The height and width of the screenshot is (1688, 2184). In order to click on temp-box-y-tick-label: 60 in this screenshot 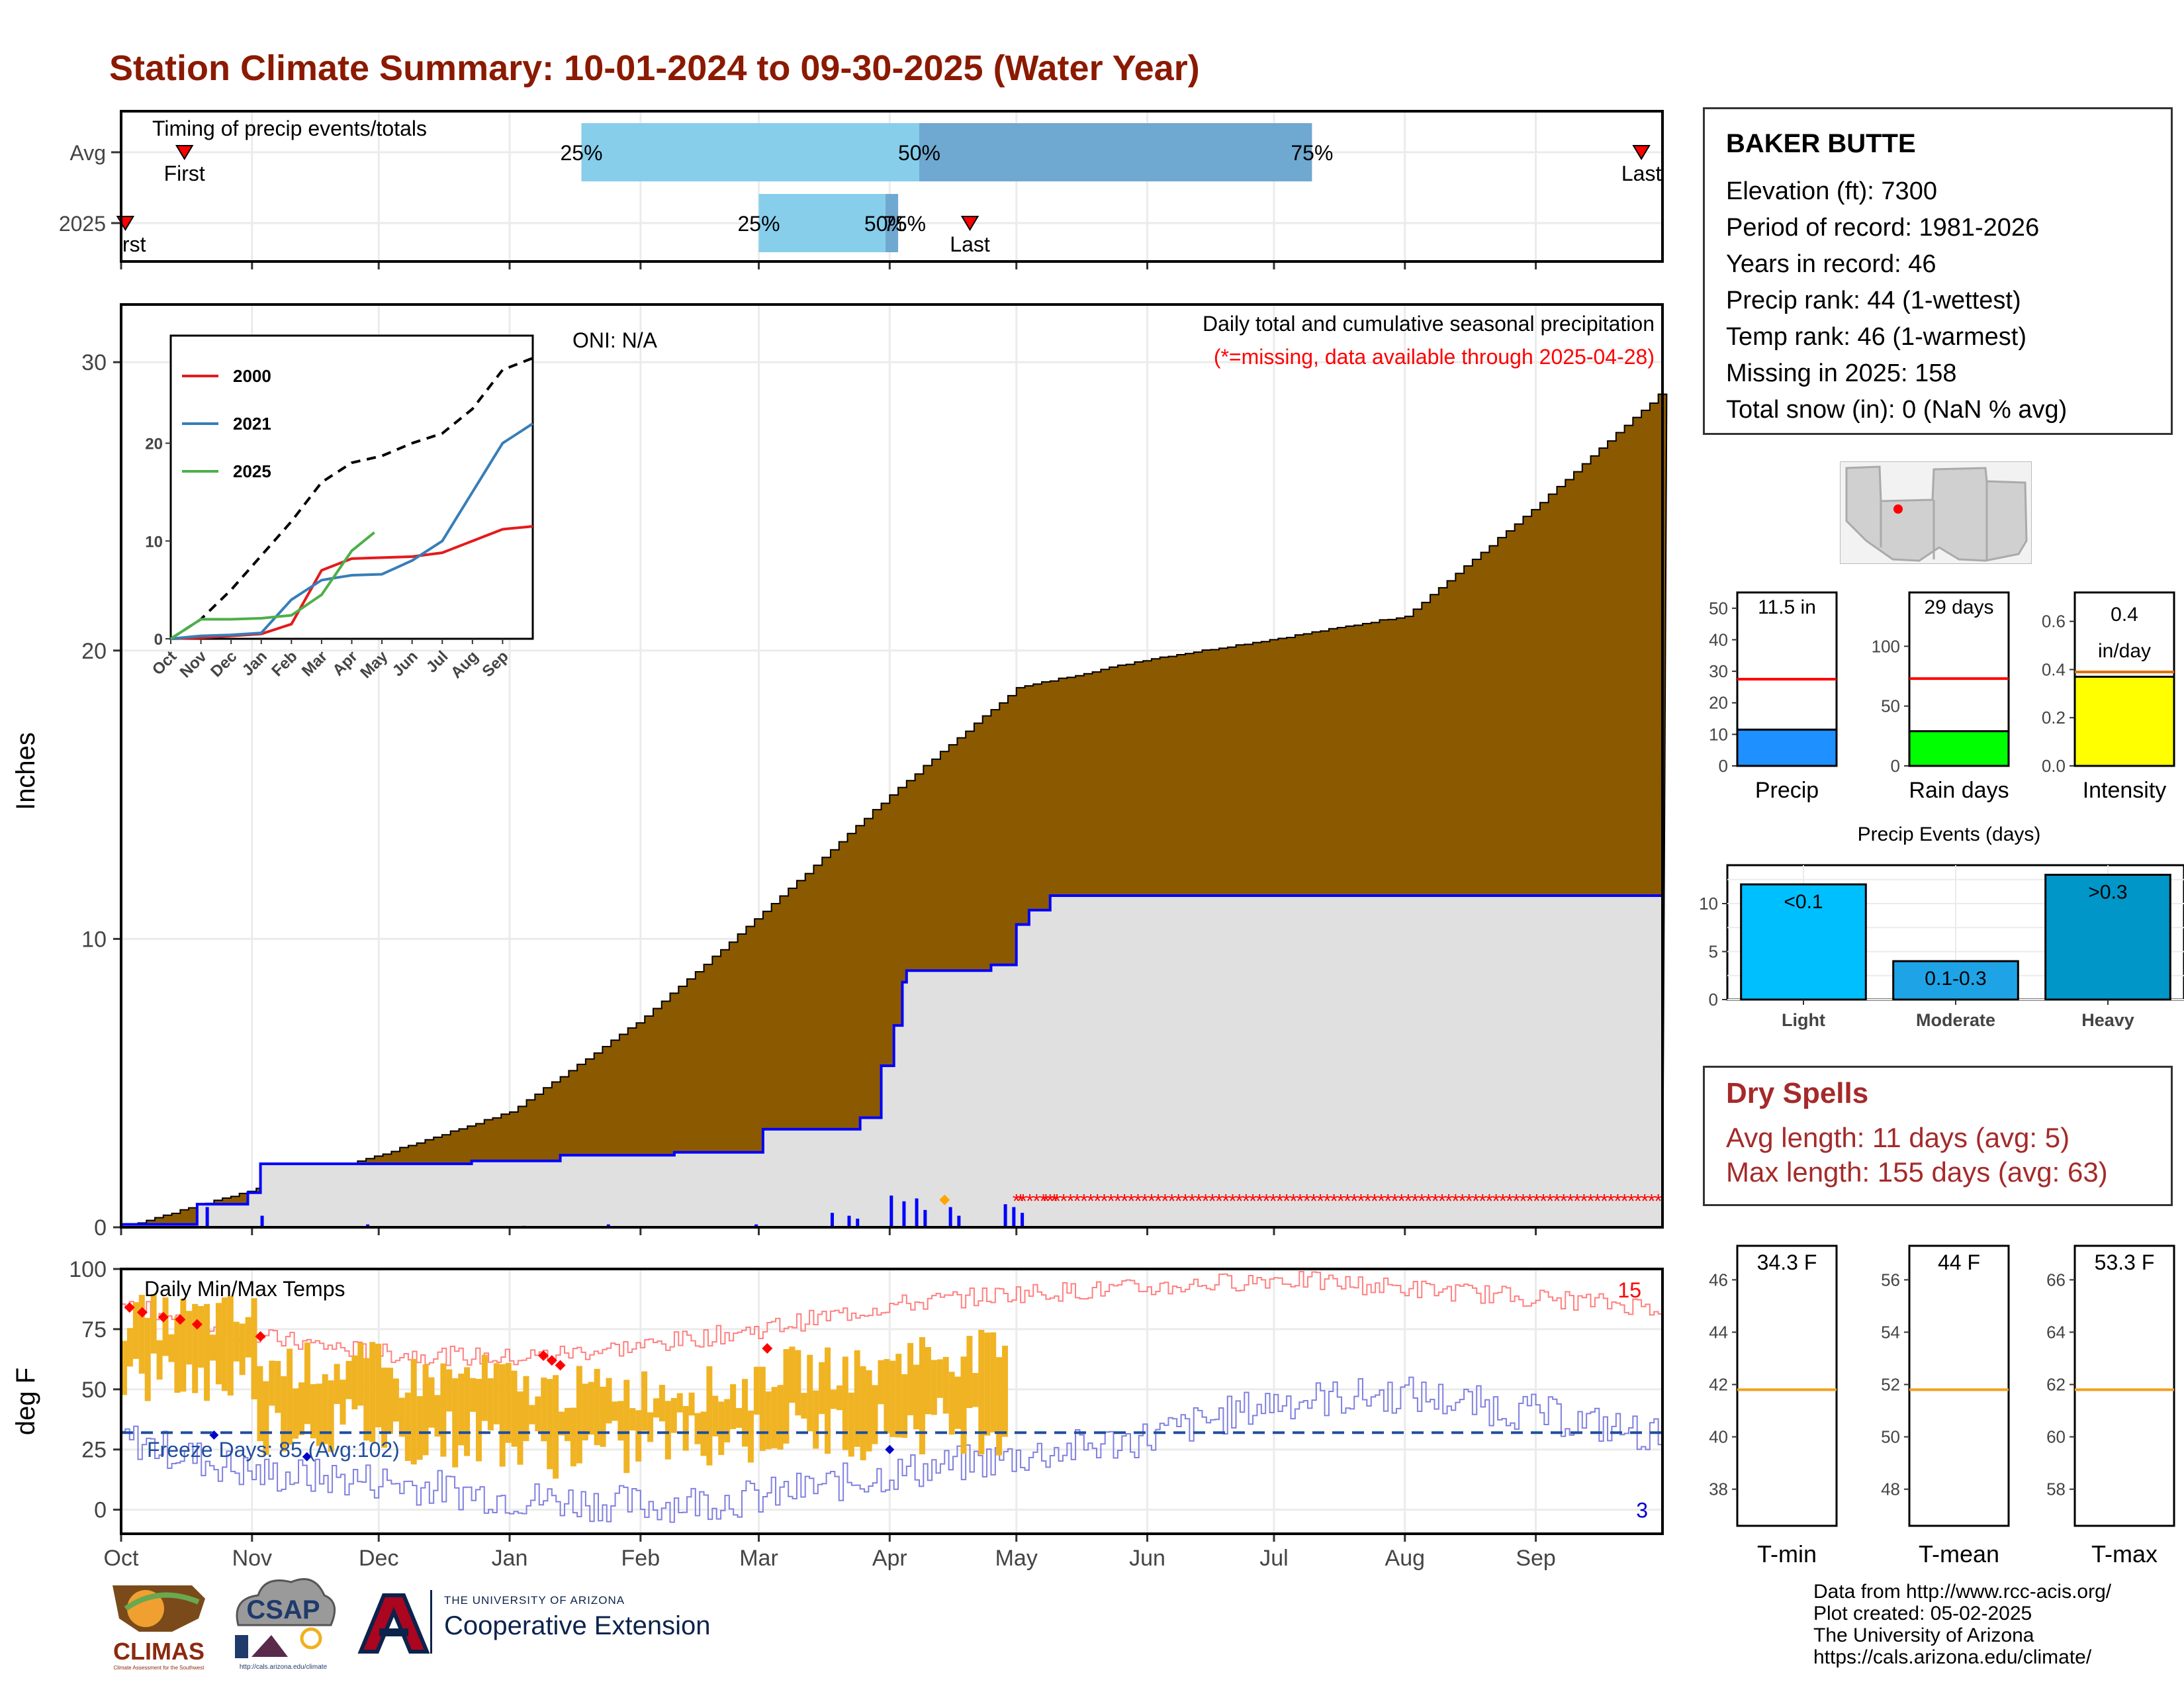, I will do `click(2056, 1437)`.